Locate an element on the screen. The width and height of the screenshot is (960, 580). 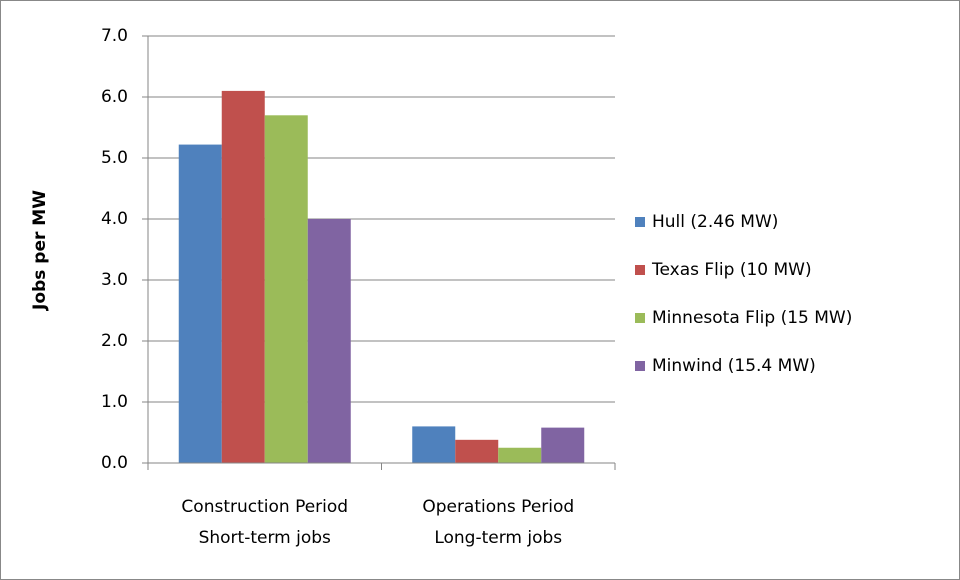
y-tick-label: 5.0 is located at coordinates (114, 158).